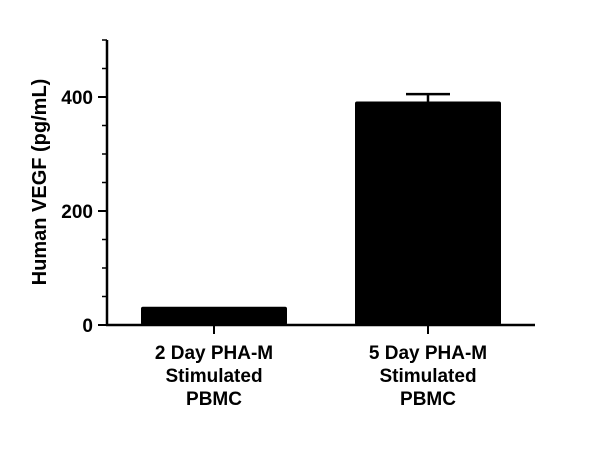 This screenshot has width=600, height=449. What do you see at coordinates (428, 353) in the screenshot?
I see `x-category-label: 5 Day PHA-M` at bounding box center [428, 353].